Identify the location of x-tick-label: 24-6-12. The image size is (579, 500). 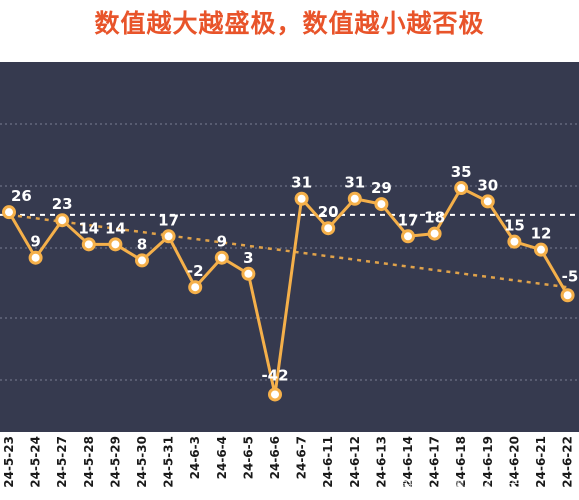
(355, 462).